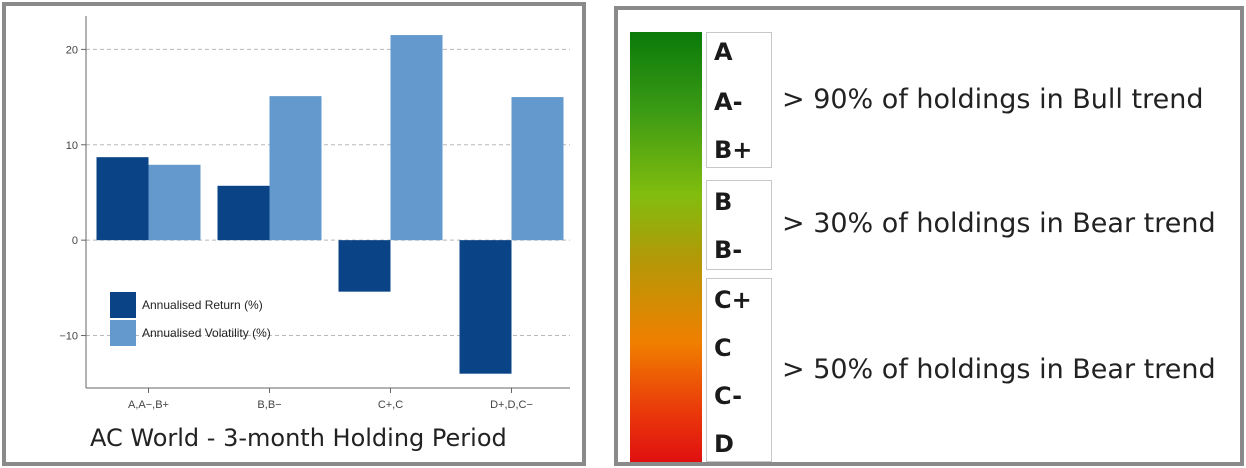  What do you see at coordinates (148, 405) in the screenshot?
I see `x-tick-label: A,A−,B+` at bounding box center [148, 405].